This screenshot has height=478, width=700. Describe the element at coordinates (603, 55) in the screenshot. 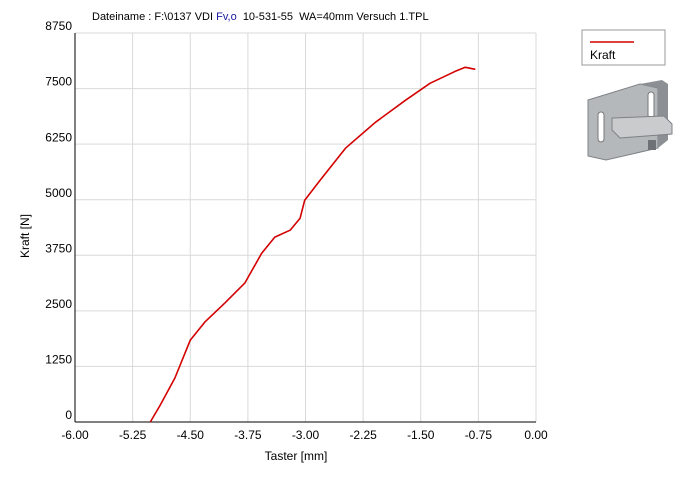

I see `legend-label: Kraft` at that location.